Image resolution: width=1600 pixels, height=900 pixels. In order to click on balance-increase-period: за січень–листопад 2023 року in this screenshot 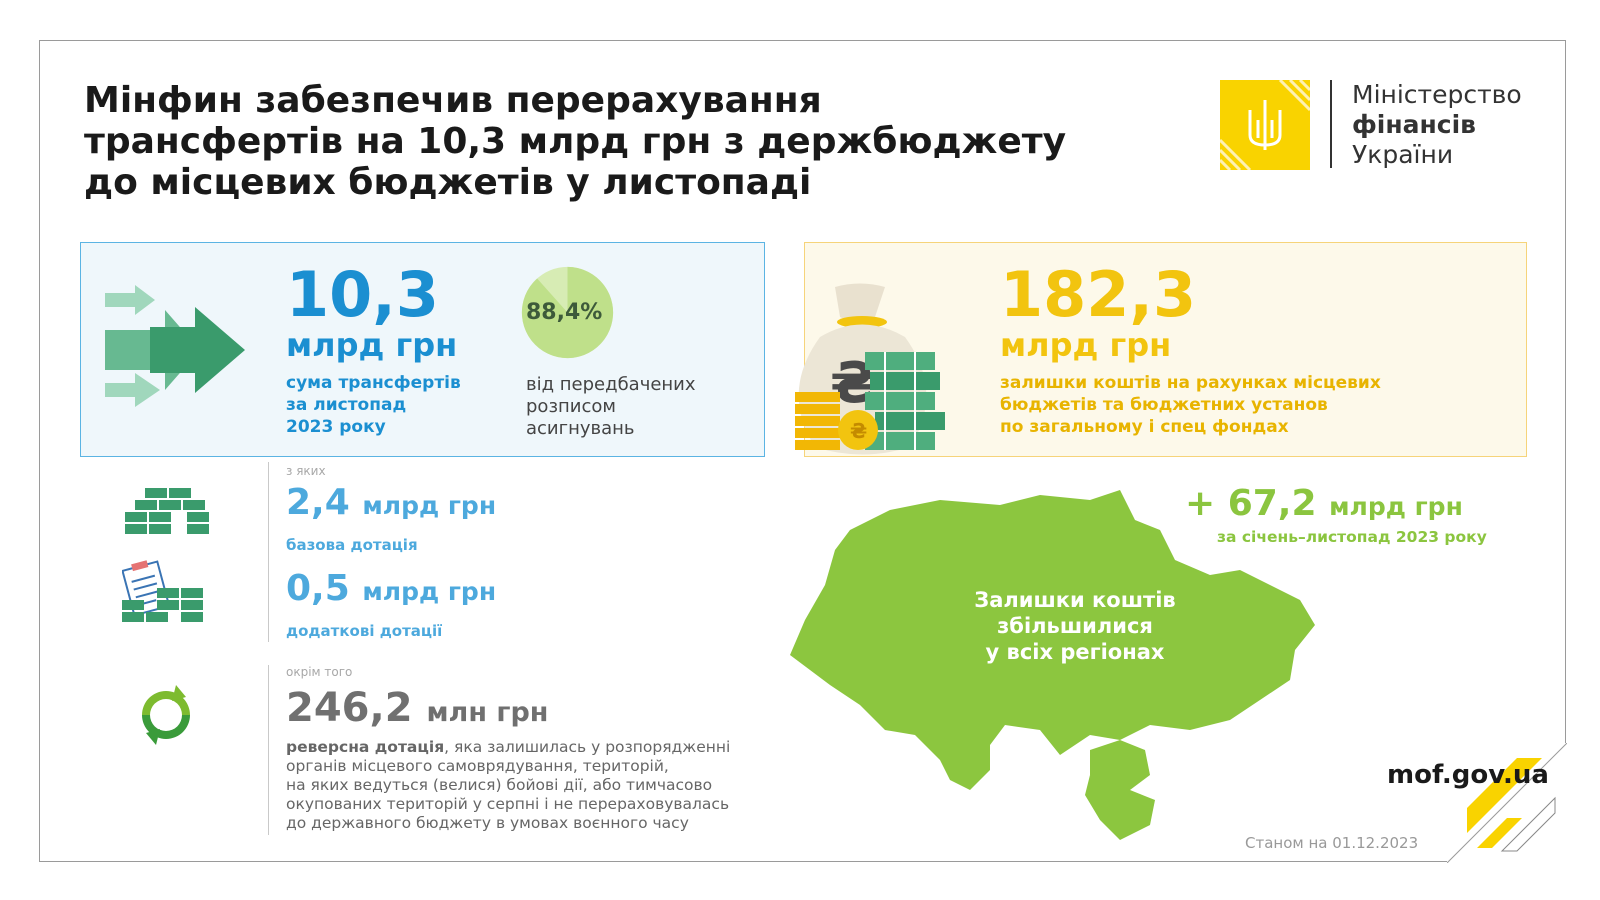, I will do `click(1352, 537)`.